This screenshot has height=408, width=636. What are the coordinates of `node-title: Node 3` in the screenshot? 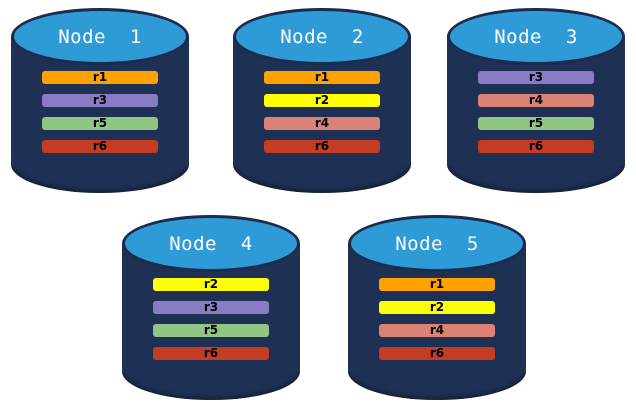 It's located at (536, 36).